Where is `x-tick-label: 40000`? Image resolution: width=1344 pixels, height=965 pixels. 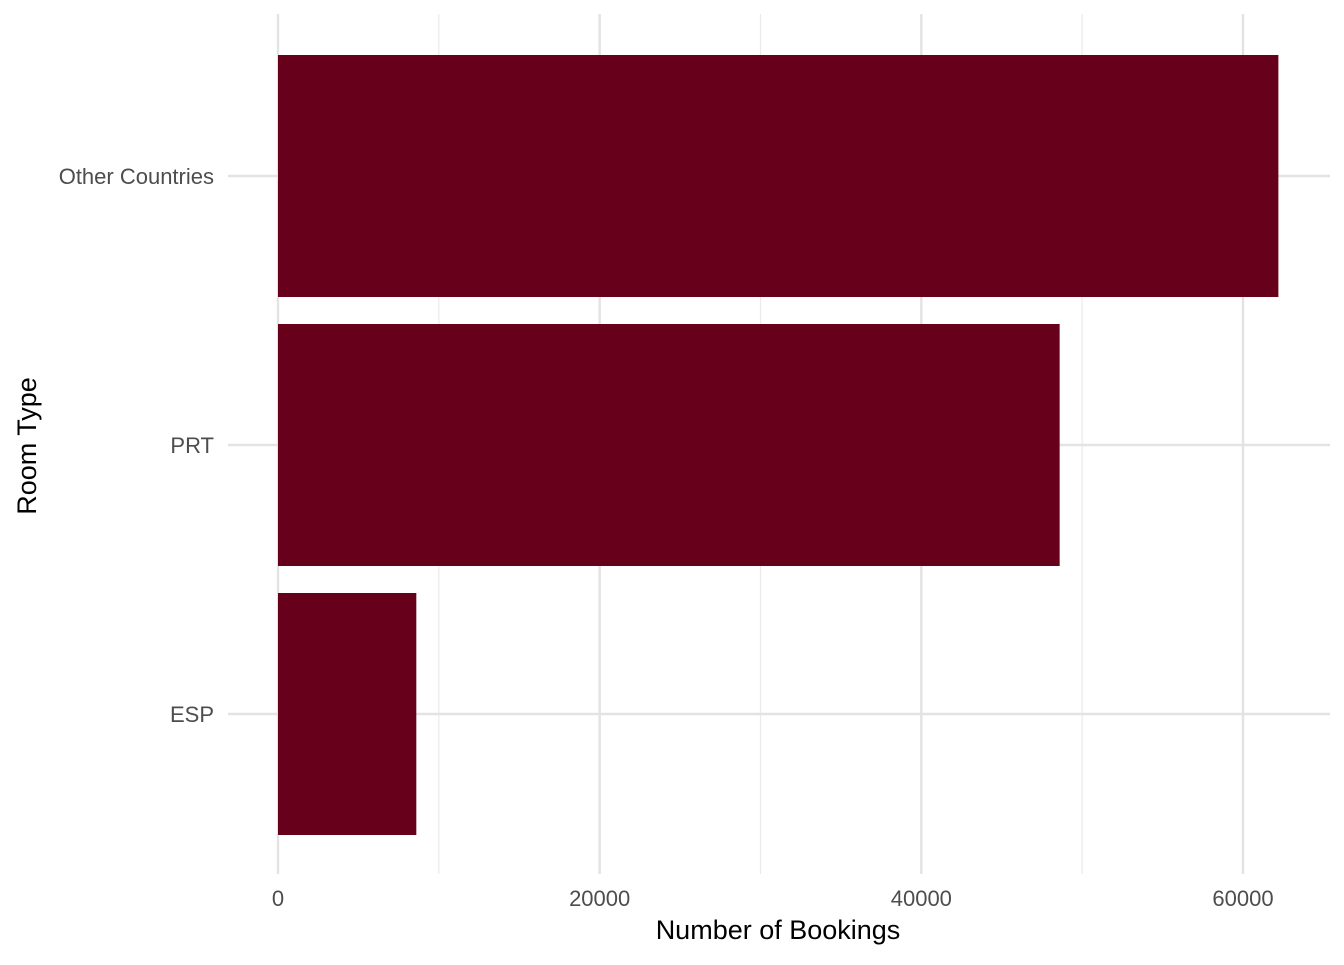 x-tick-label: 40000 is located at coordinates (921, 898).